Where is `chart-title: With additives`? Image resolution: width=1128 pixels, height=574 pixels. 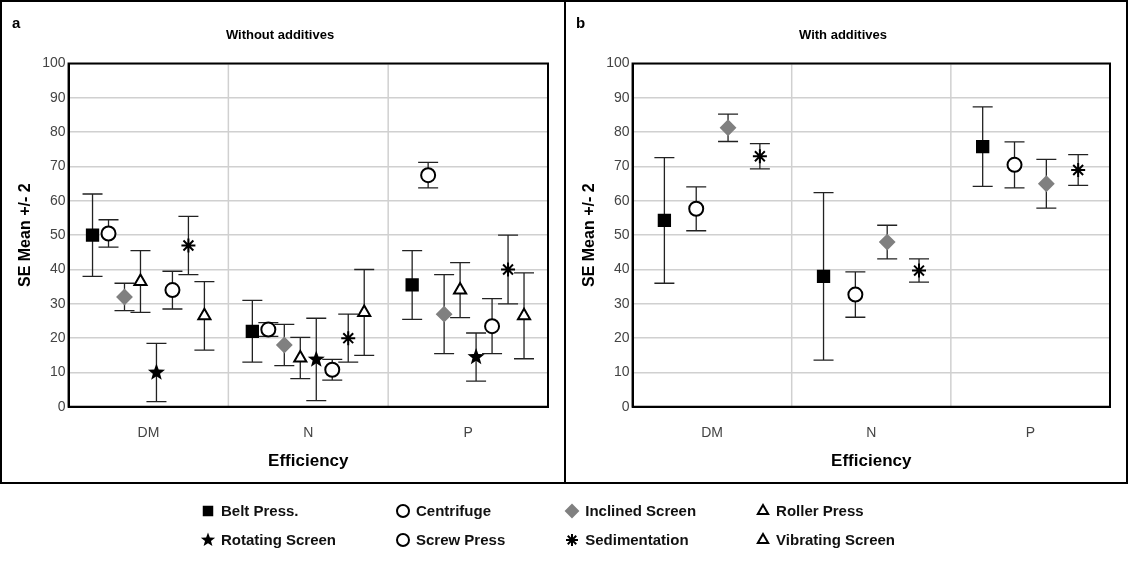
chart-title: With additives is located at coordinates (843, 35).